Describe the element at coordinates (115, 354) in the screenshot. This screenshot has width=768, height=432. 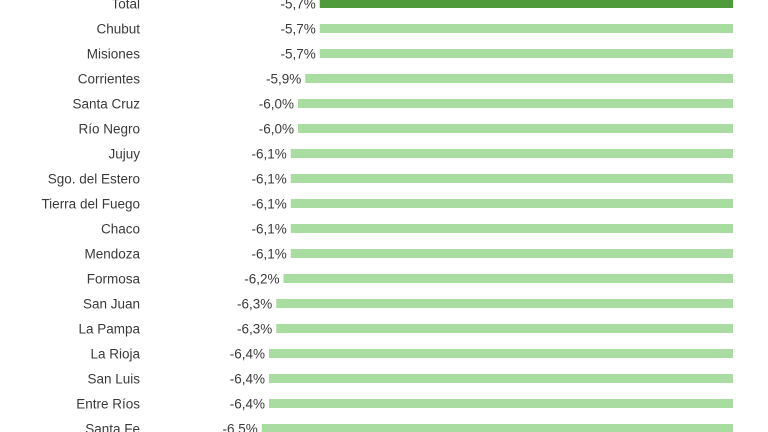
I see `category-label: La Rioja` at that location.